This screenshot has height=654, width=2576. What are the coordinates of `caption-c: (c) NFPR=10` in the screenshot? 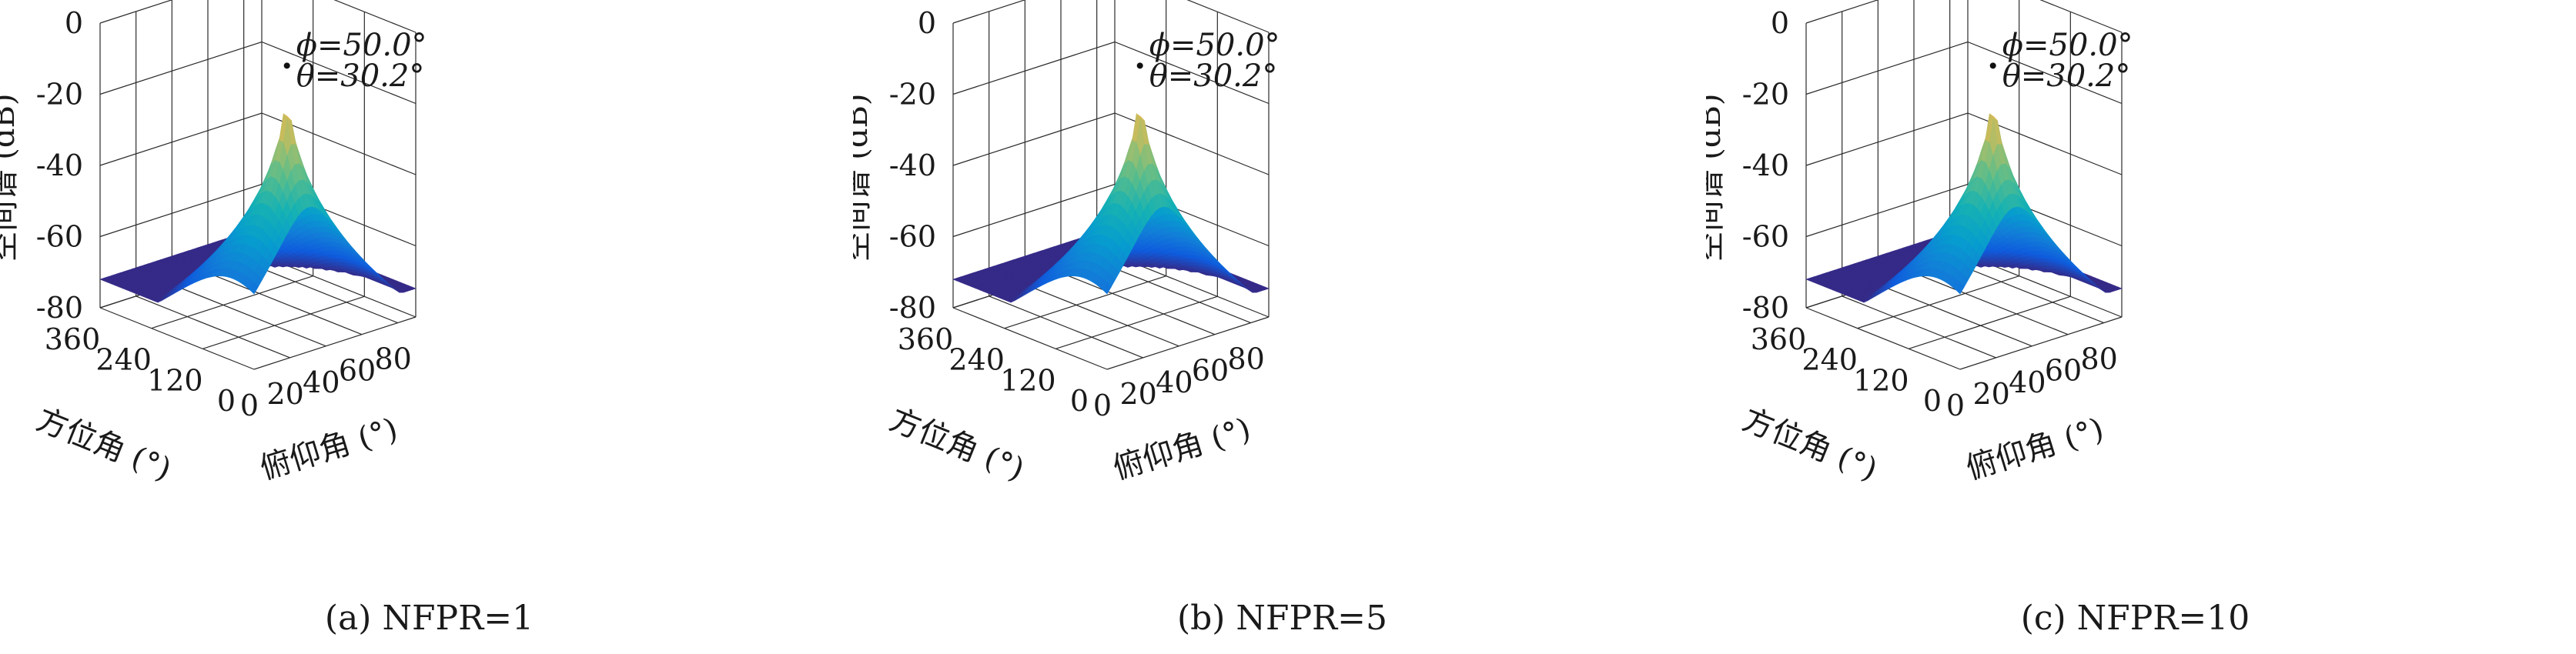 It's located at (2135, 618).